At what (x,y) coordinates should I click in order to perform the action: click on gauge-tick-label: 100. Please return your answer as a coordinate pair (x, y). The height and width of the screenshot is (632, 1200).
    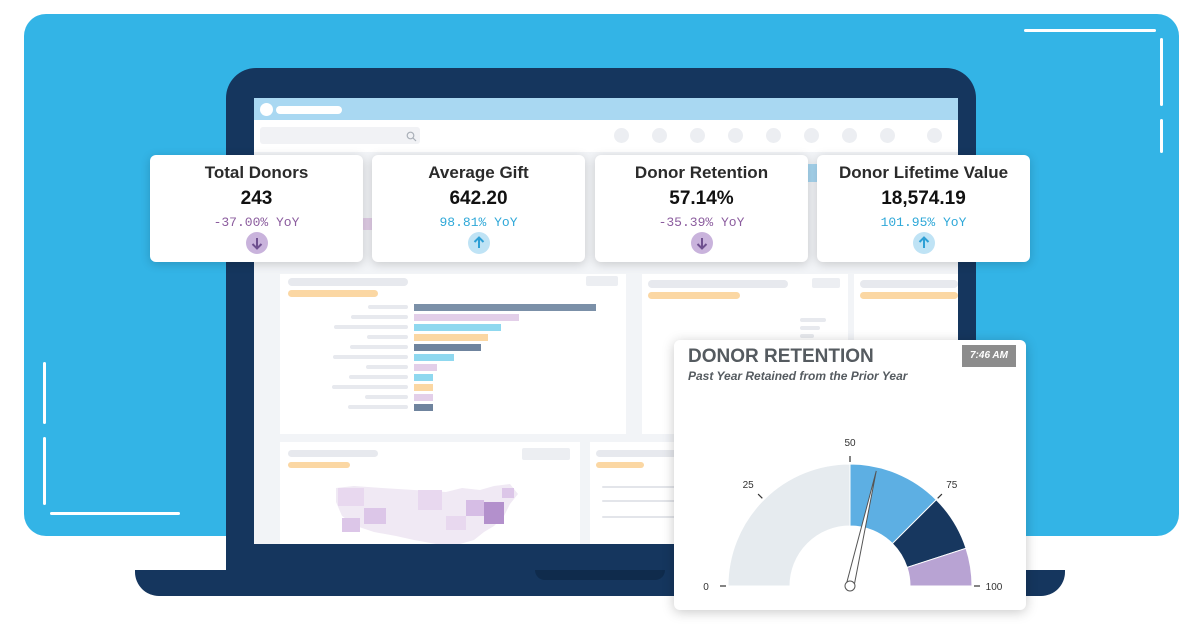
    Looking at the image, I should click on (994, 587).